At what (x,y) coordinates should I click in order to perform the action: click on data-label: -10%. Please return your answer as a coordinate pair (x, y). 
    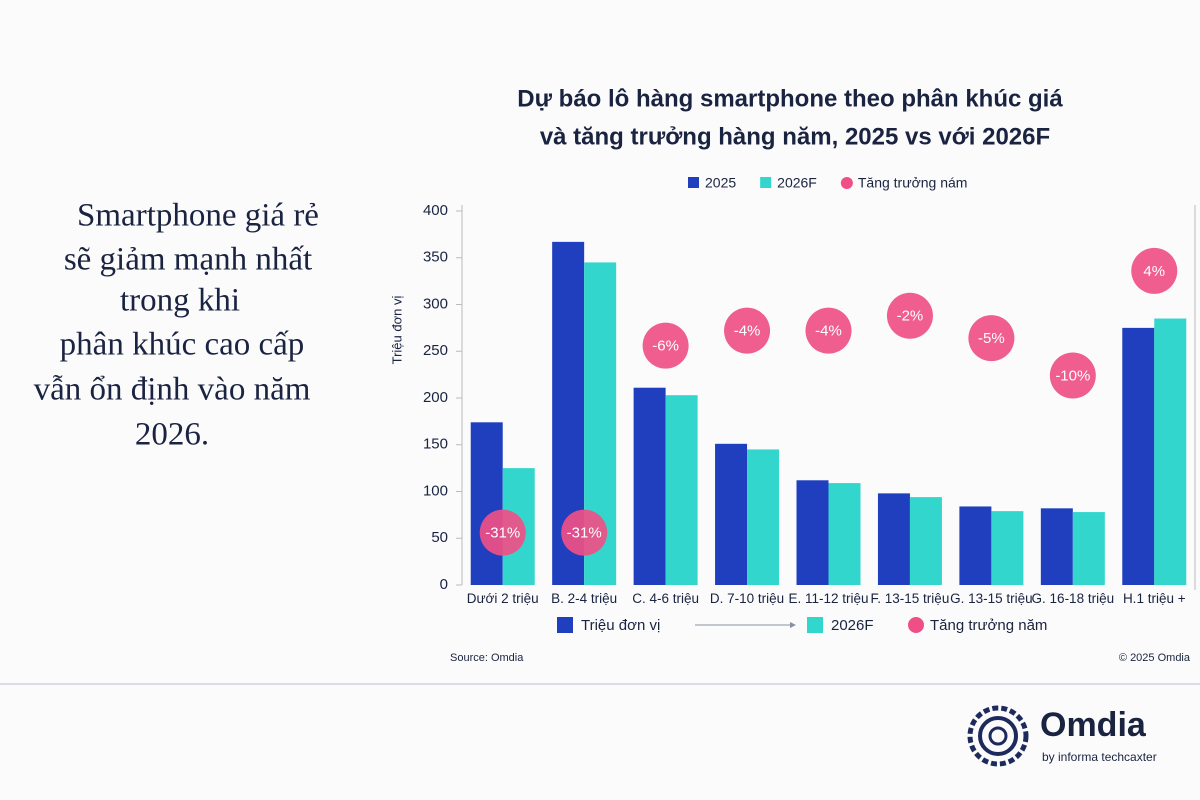
    Looking at the image, I should click on (1072, 376).